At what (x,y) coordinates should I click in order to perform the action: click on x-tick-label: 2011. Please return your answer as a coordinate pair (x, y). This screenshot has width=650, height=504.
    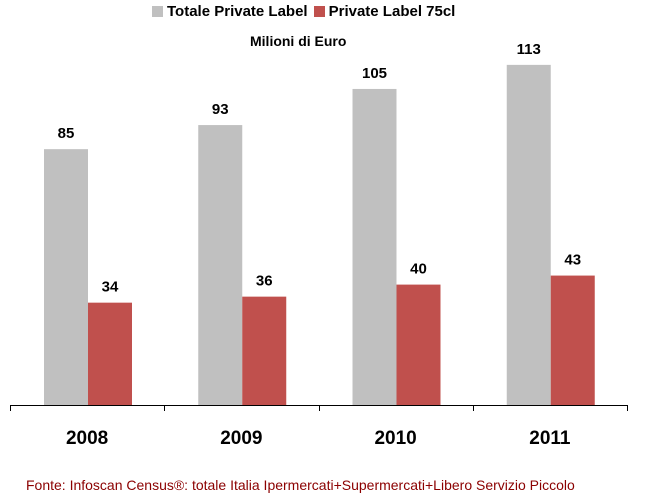
    Looking at the image, I should click on (550, 438).